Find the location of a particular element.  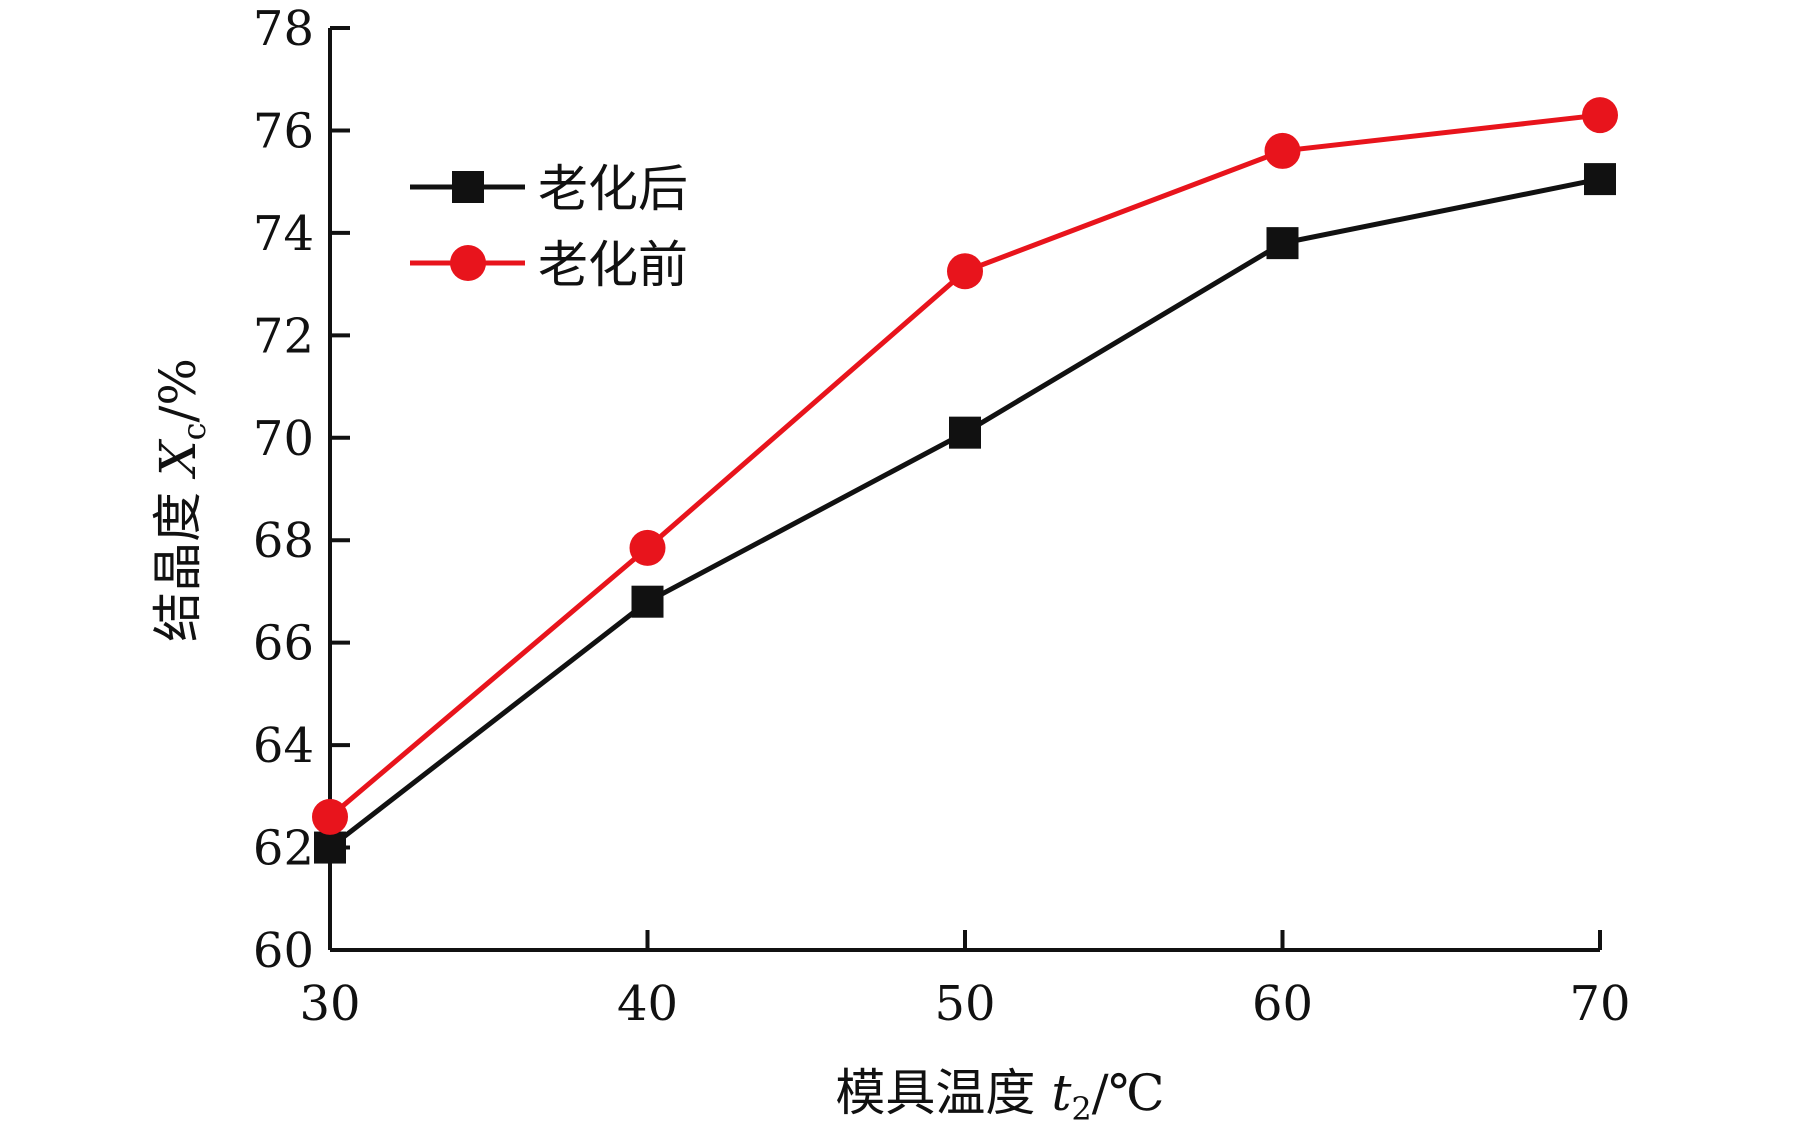

x-tick-label: 70 is located at coordinates (1599, 1004).